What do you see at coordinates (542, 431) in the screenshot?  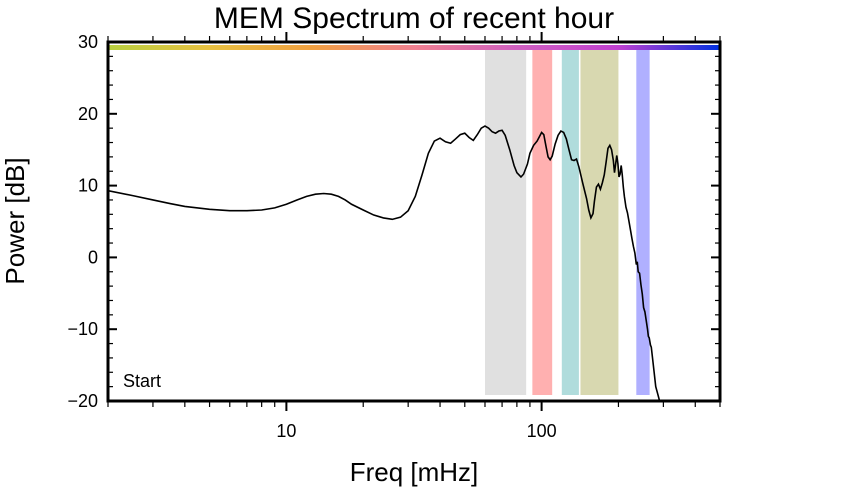 I see `x-tick-label: 100` at bounding box center [542, 431].